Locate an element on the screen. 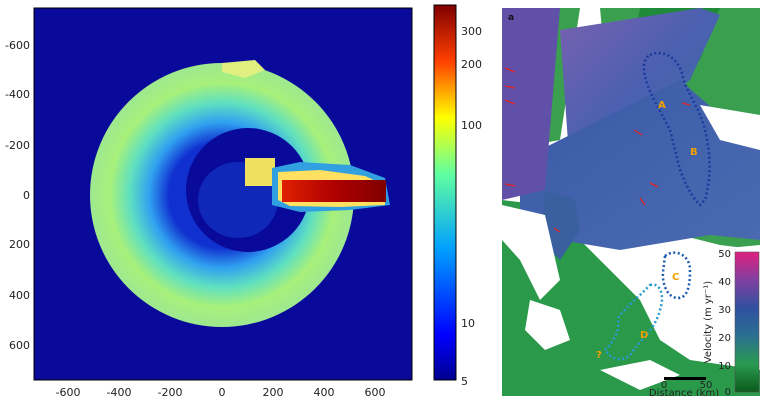  legend-tick: 10 is located at coordinates (724, 366).